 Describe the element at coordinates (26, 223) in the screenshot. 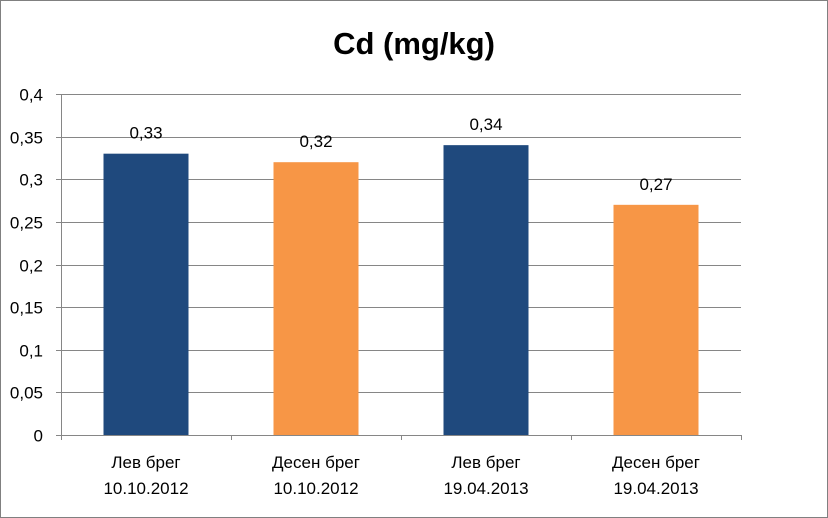

I see `y-tick-label: 0,25` at that location.